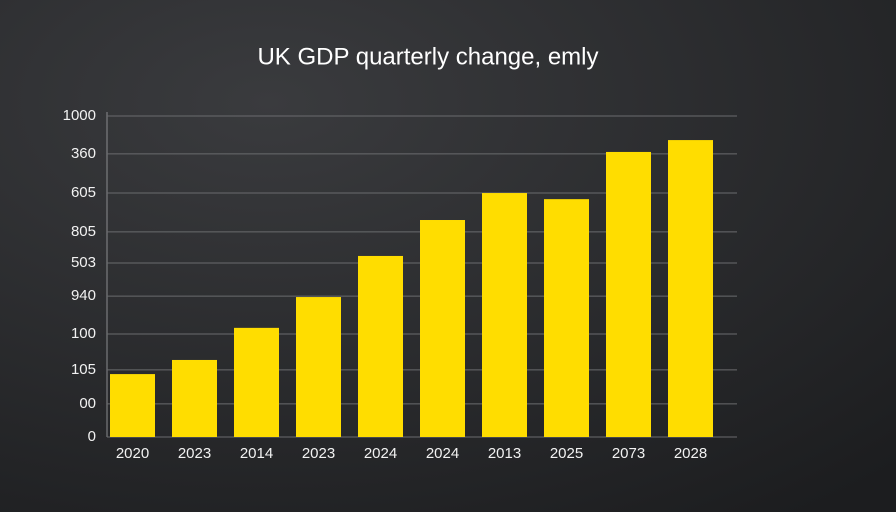 This screenshot has width=896, height=512. What do you see at coordinates (79, 115) in the screenshot?
I see `y-tick-label: 1000` at bounding box center [79, 115].